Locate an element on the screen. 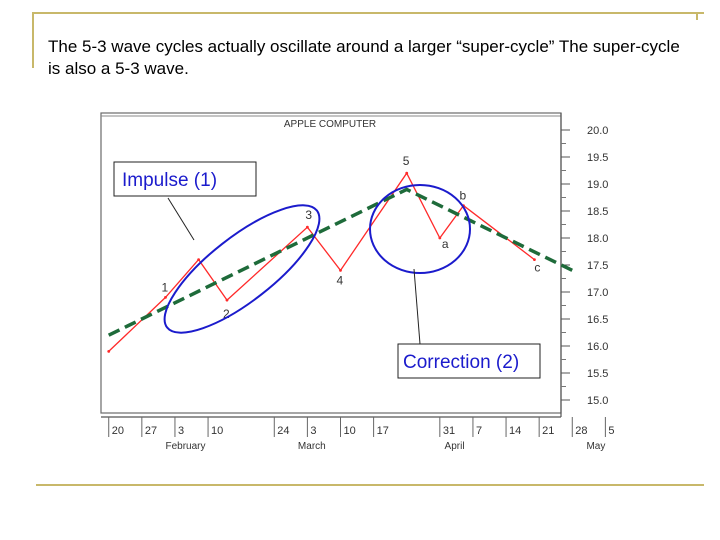 This screenshot has height=540, width=720. wave-label: 4 is located at coordinates (340, 280).